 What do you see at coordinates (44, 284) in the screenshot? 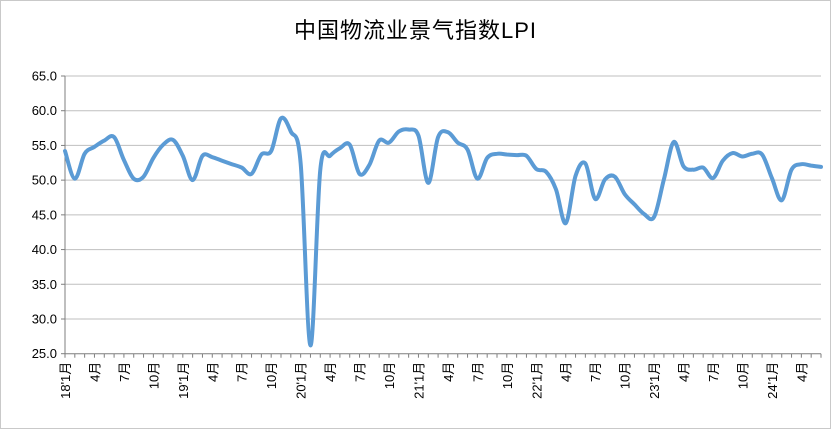
I see `y-tick-label: 35.0` at bounding box center [44, 284].